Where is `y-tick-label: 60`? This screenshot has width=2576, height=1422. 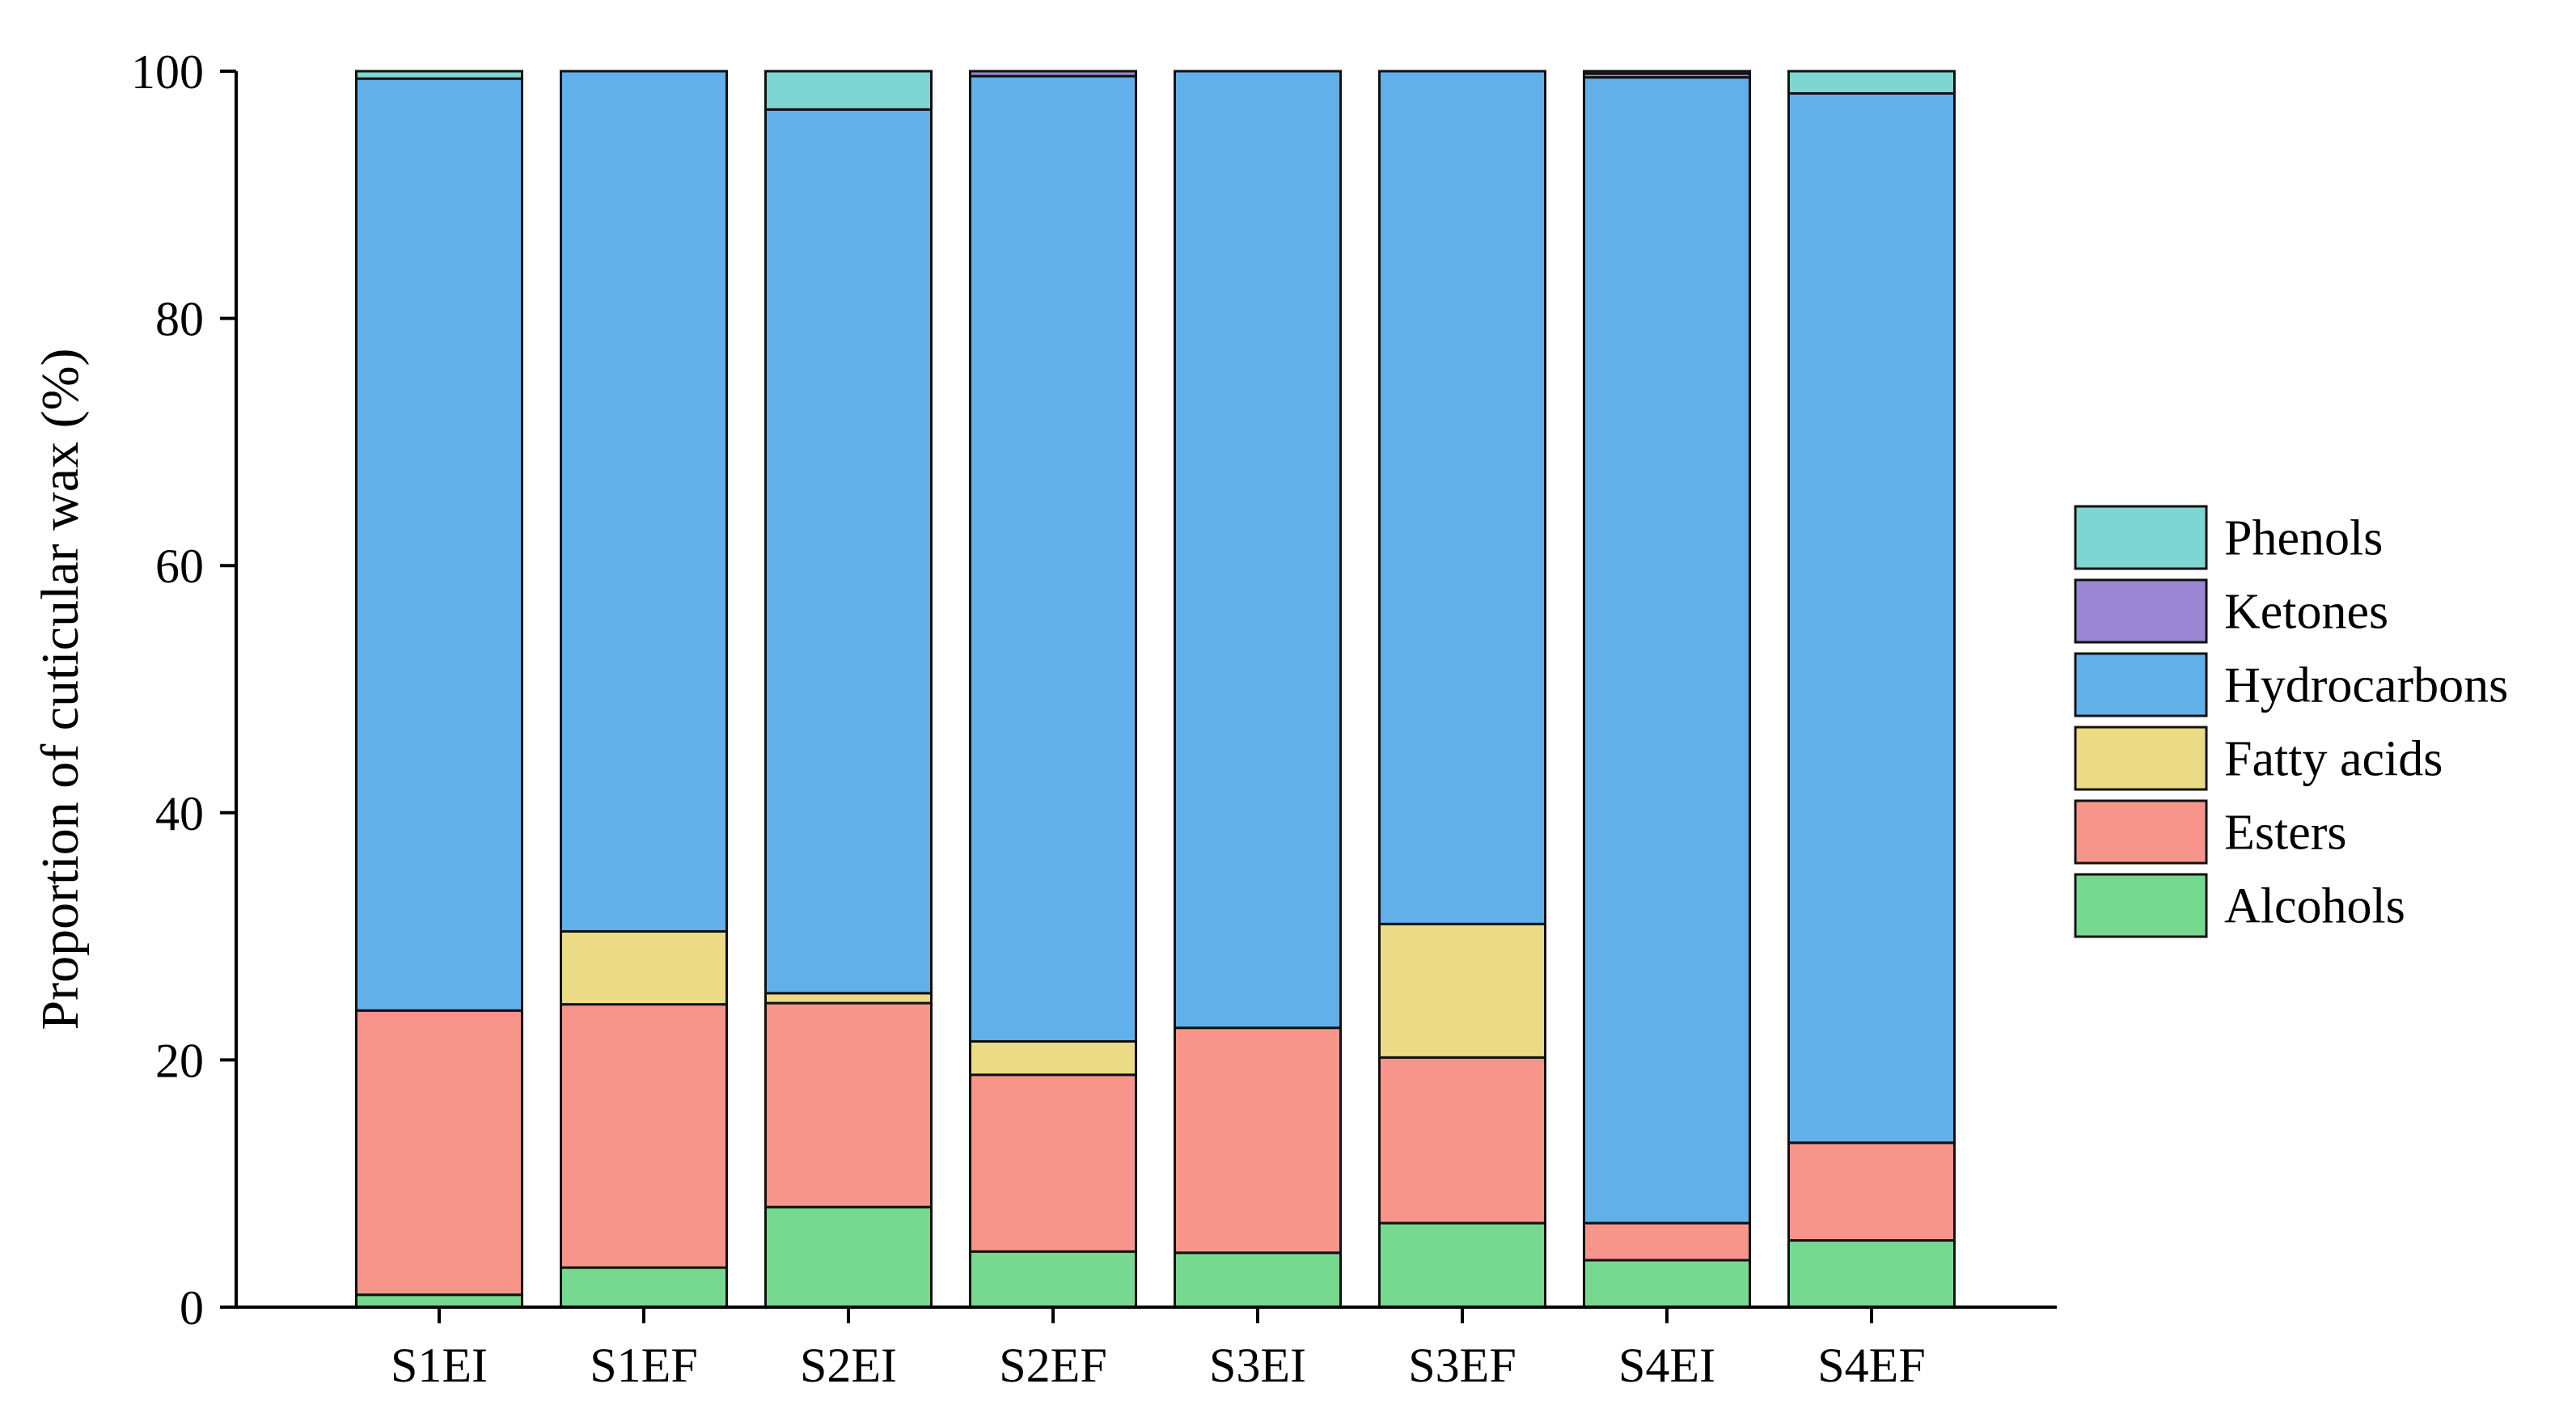 y-tick-label: 60 is located at coordinates (180, 566).